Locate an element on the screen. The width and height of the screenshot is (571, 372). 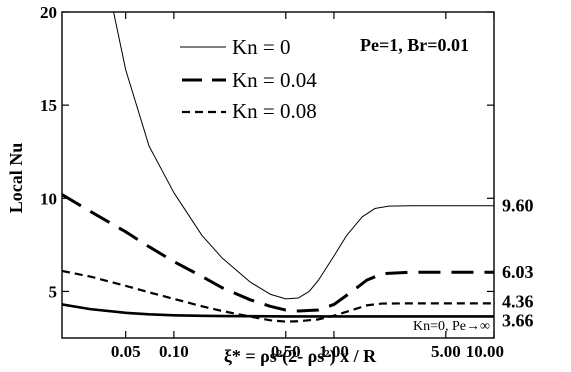
end-labels: 9.60 6.03 4.363.66 is located at coordinates (518, 263).